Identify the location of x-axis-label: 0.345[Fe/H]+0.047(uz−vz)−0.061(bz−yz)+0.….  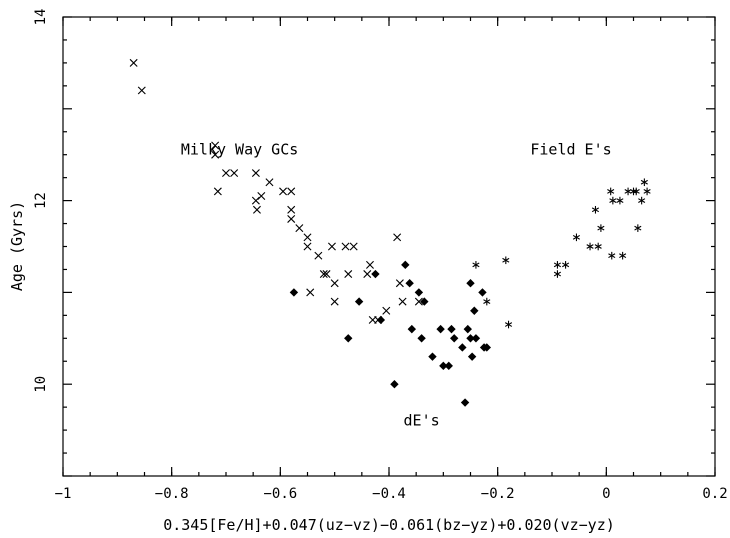
(389, 525).